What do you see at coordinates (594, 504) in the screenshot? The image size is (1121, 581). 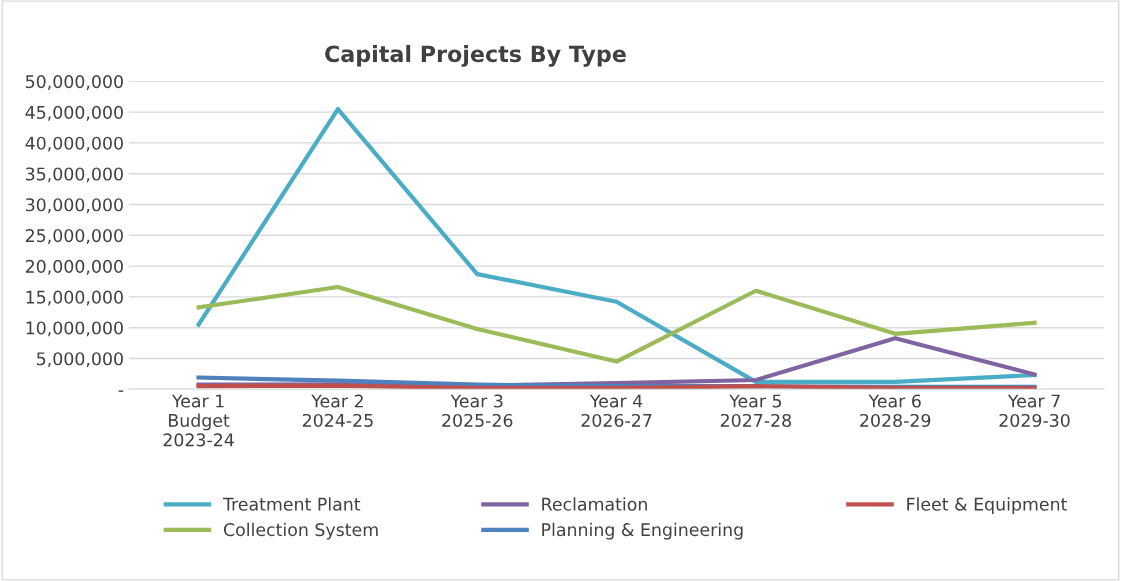 I see `legend-label: Reclamation` at bounding box center [594, 504].